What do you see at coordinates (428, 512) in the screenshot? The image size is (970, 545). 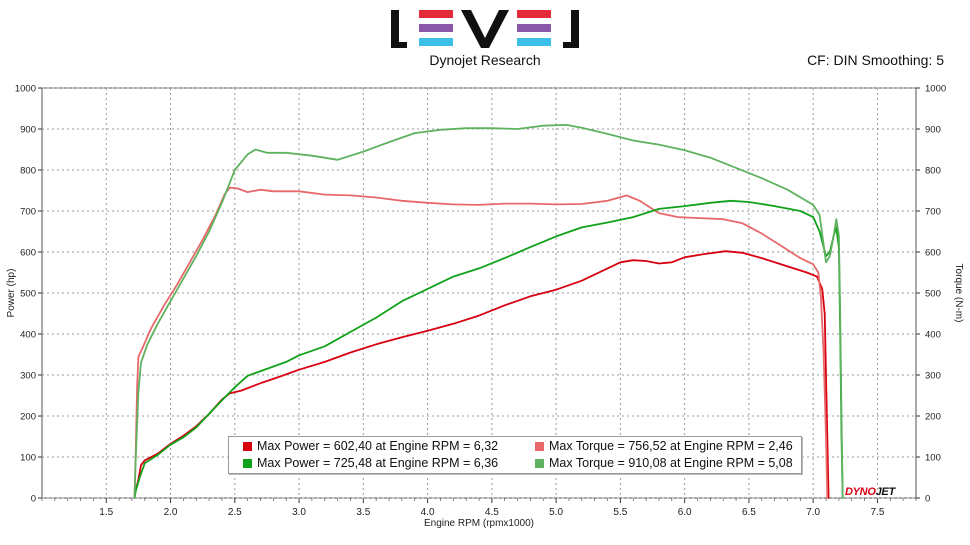 I see `x-tick-label: 4.0` at bounding box center [428, 512].